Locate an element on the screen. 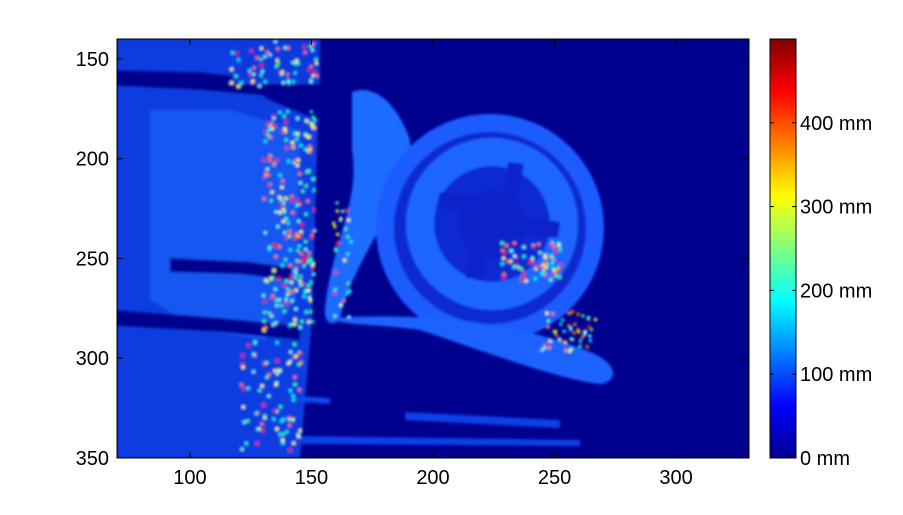 The height and width of the screenshot is (515, 903). x-tick-label: 100 is located at coordinates (189, 478).